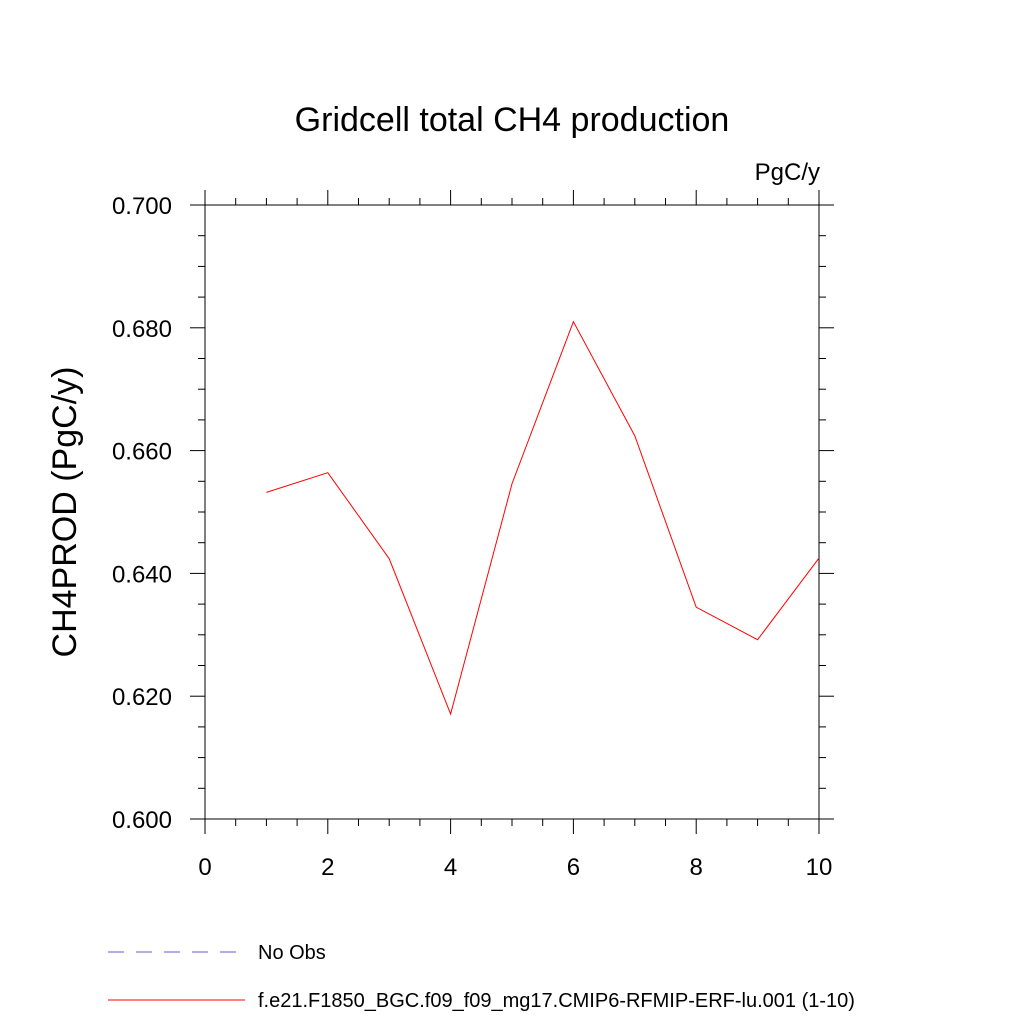 Image resolution: width=1024 pixels, height=1024 pixels. What do you see at coordinates (142, 206) in the screenshot?
I see `y-tick-label: 0.700` at bounding box center [142, 206].